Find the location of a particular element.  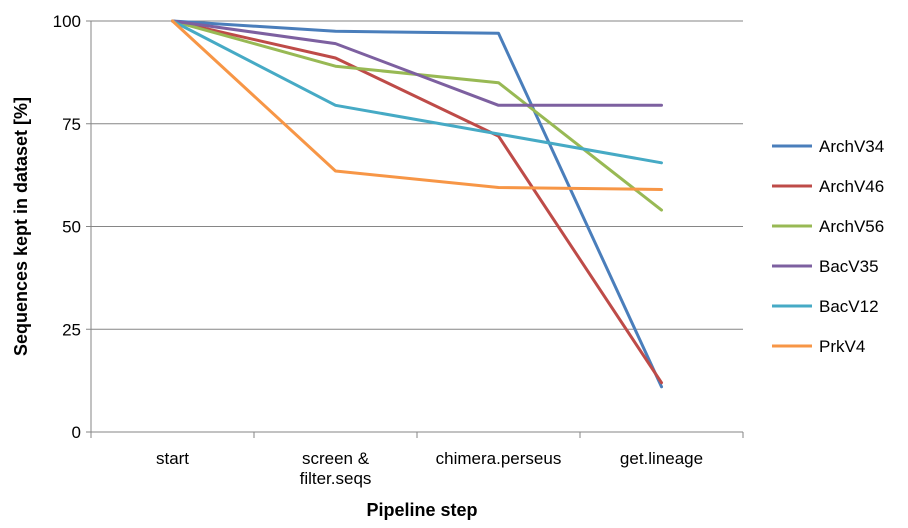

y-tick-label: 100 is located at coordinates (67, 21).